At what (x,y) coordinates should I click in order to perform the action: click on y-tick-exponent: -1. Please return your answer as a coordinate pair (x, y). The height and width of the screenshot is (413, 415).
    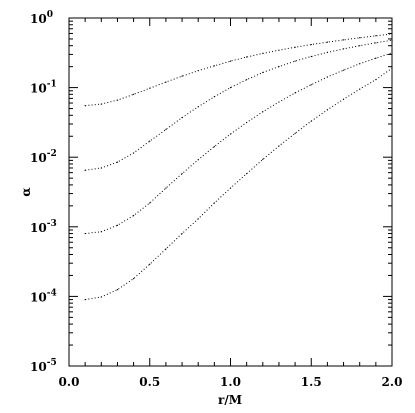
    Looking at the image, I should click on (52, 85).